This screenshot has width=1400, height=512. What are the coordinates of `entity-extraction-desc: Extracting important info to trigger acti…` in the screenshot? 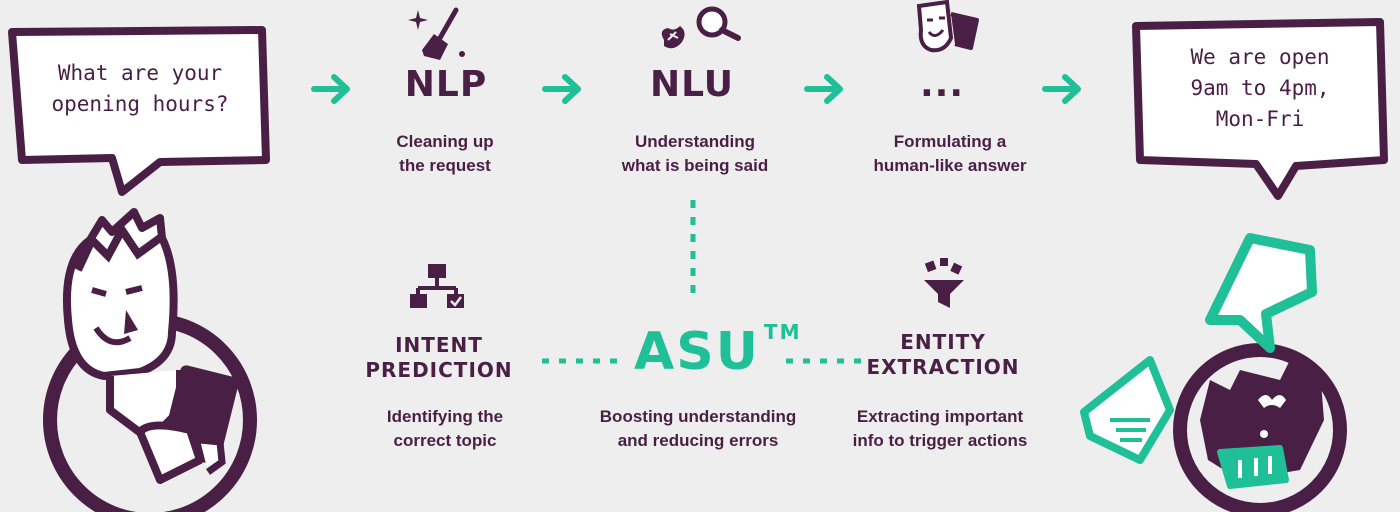 It's located at (940, 428).